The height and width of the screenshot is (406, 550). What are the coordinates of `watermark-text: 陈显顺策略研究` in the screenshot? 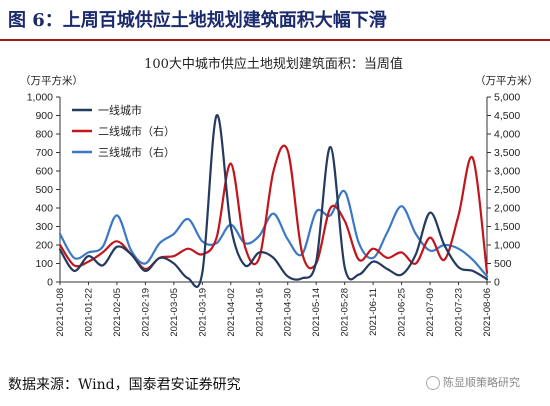 It's located at (481, 382).